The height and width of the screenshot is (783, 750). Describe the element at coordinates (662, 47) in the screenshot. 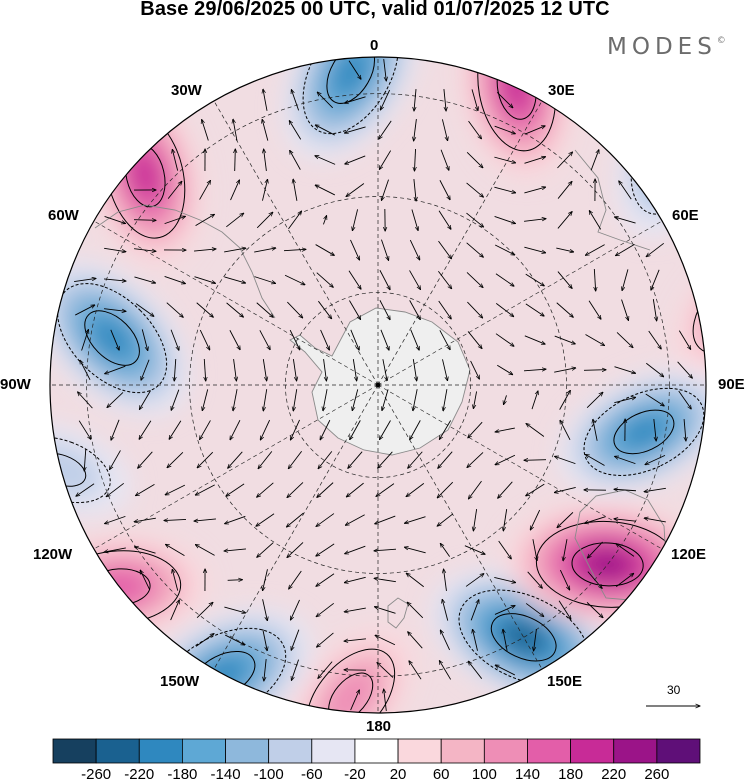

I see `brand-name: MODES` at that location.